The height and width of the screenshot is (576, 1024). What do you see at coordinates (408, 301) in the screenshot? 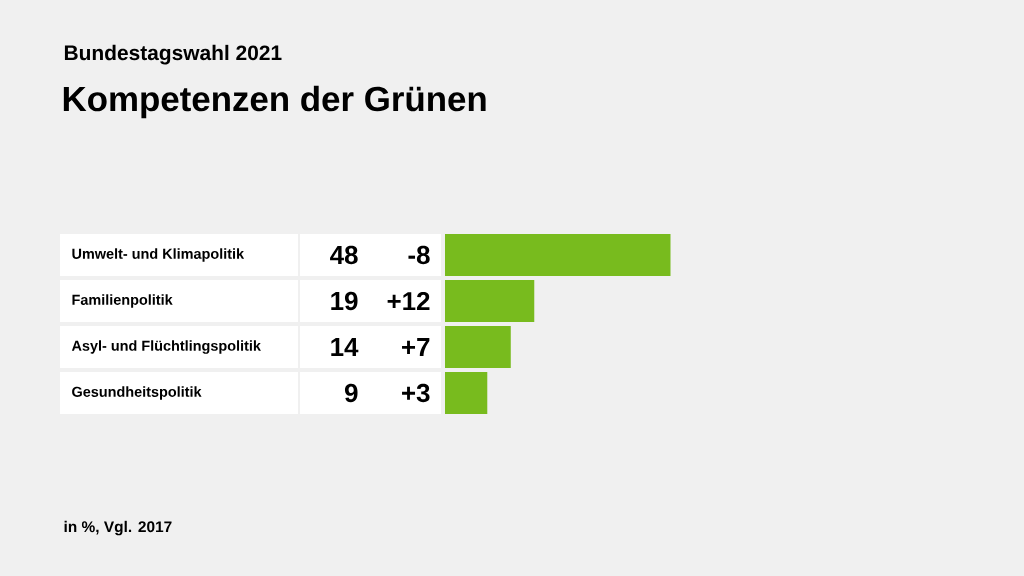
I see `text: +12` at bounding box center [408, 301].